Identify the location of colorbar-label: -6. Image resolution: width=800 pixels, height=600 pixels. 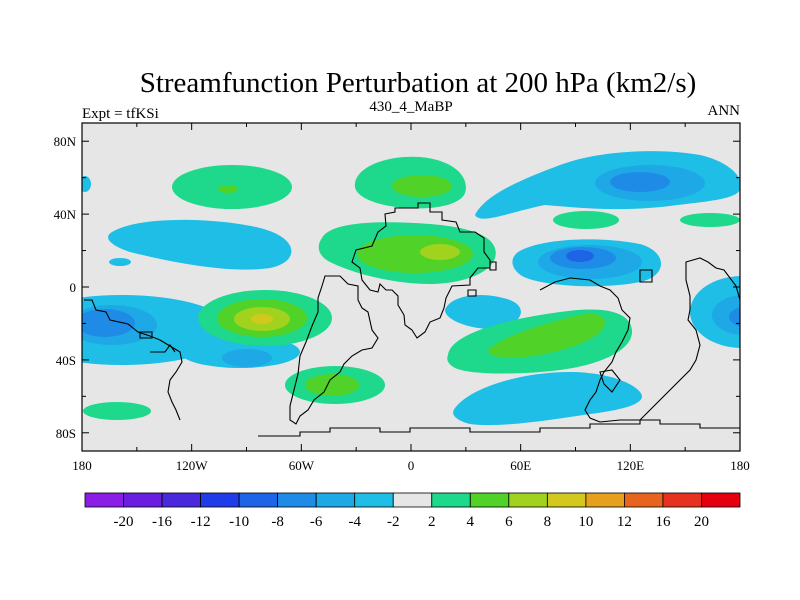
(316, 522).